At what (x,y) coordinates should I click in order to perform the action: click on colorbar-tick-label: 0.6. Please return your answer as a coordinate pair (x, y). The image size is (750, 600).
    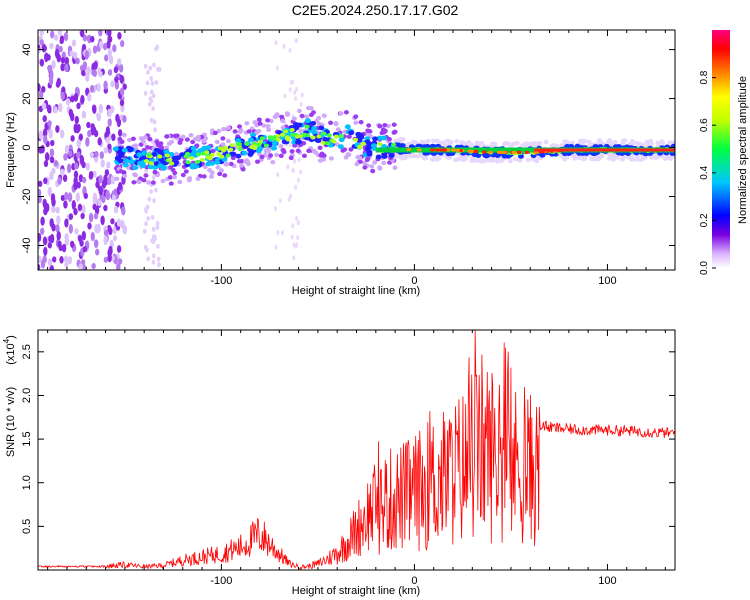
    Looking at the image, I should click on (704, 125).